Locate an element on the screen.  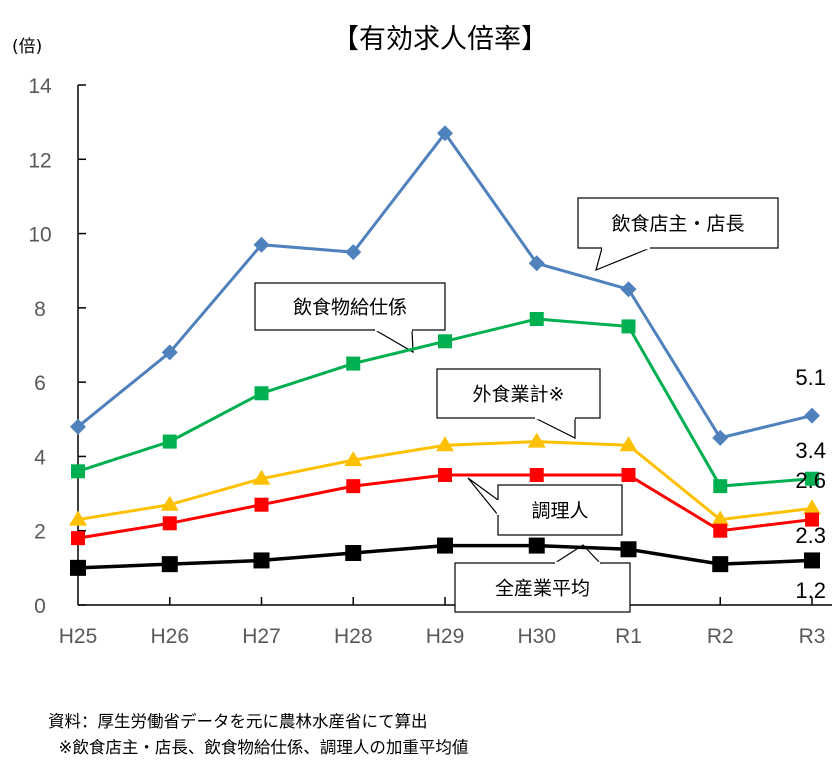
series-name-label: 飲食店主・店長 is located at coordinates (677, 224).